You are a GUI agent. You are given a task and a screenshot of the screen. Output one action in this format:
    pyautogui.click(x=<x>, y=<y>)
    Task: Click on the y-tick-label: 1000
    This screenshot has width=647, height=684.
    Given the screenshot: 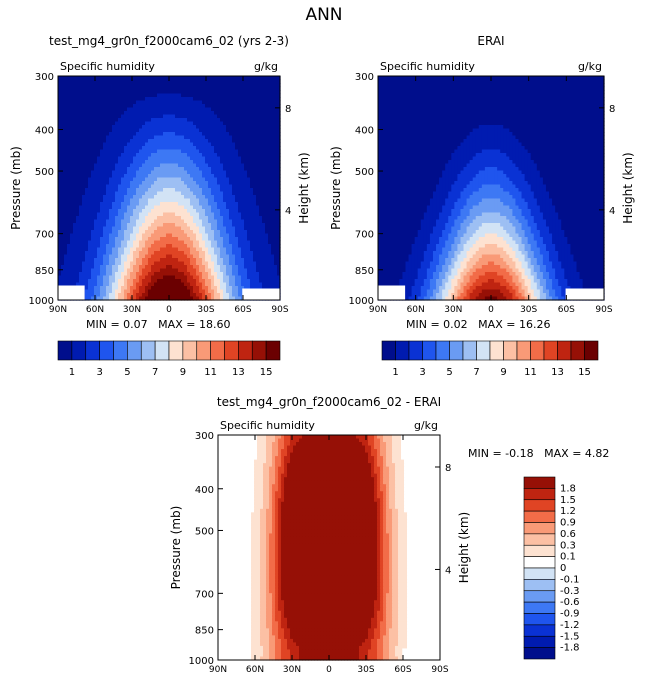 What is the action you would take?
    pyautogui.click(x=201, y=661)
    